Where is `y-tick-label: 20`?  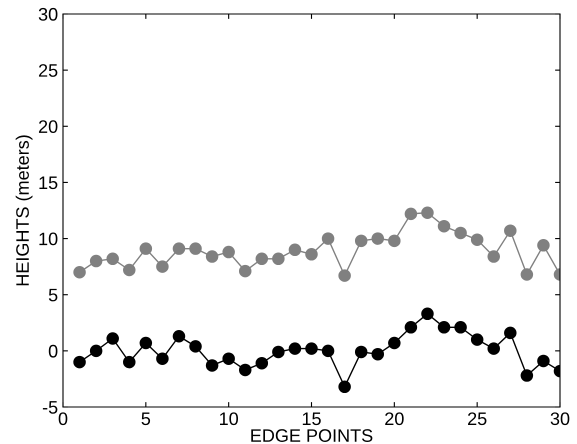
y-tick-label: 20 is located at coordinates (48, 127).